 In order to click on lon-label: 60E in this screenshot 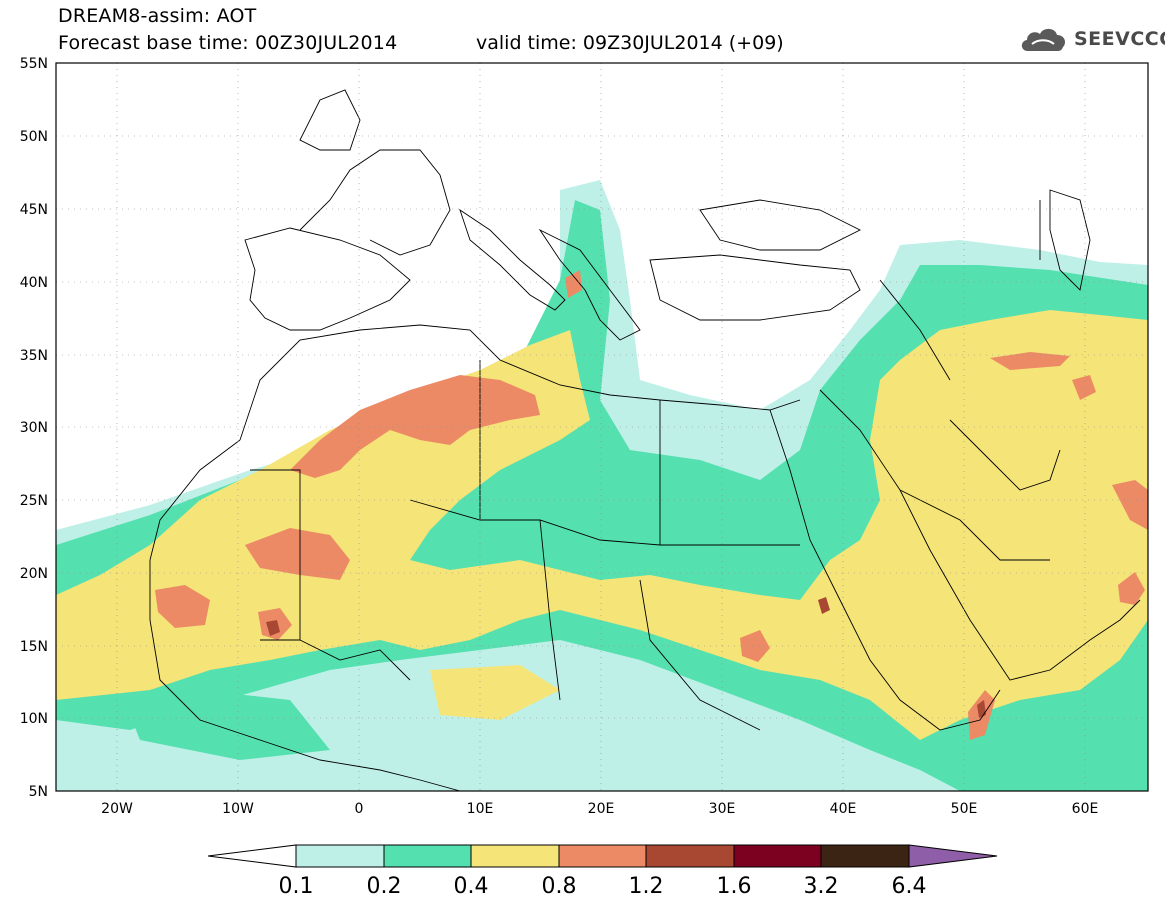, I will do `click(1085, 809)`.